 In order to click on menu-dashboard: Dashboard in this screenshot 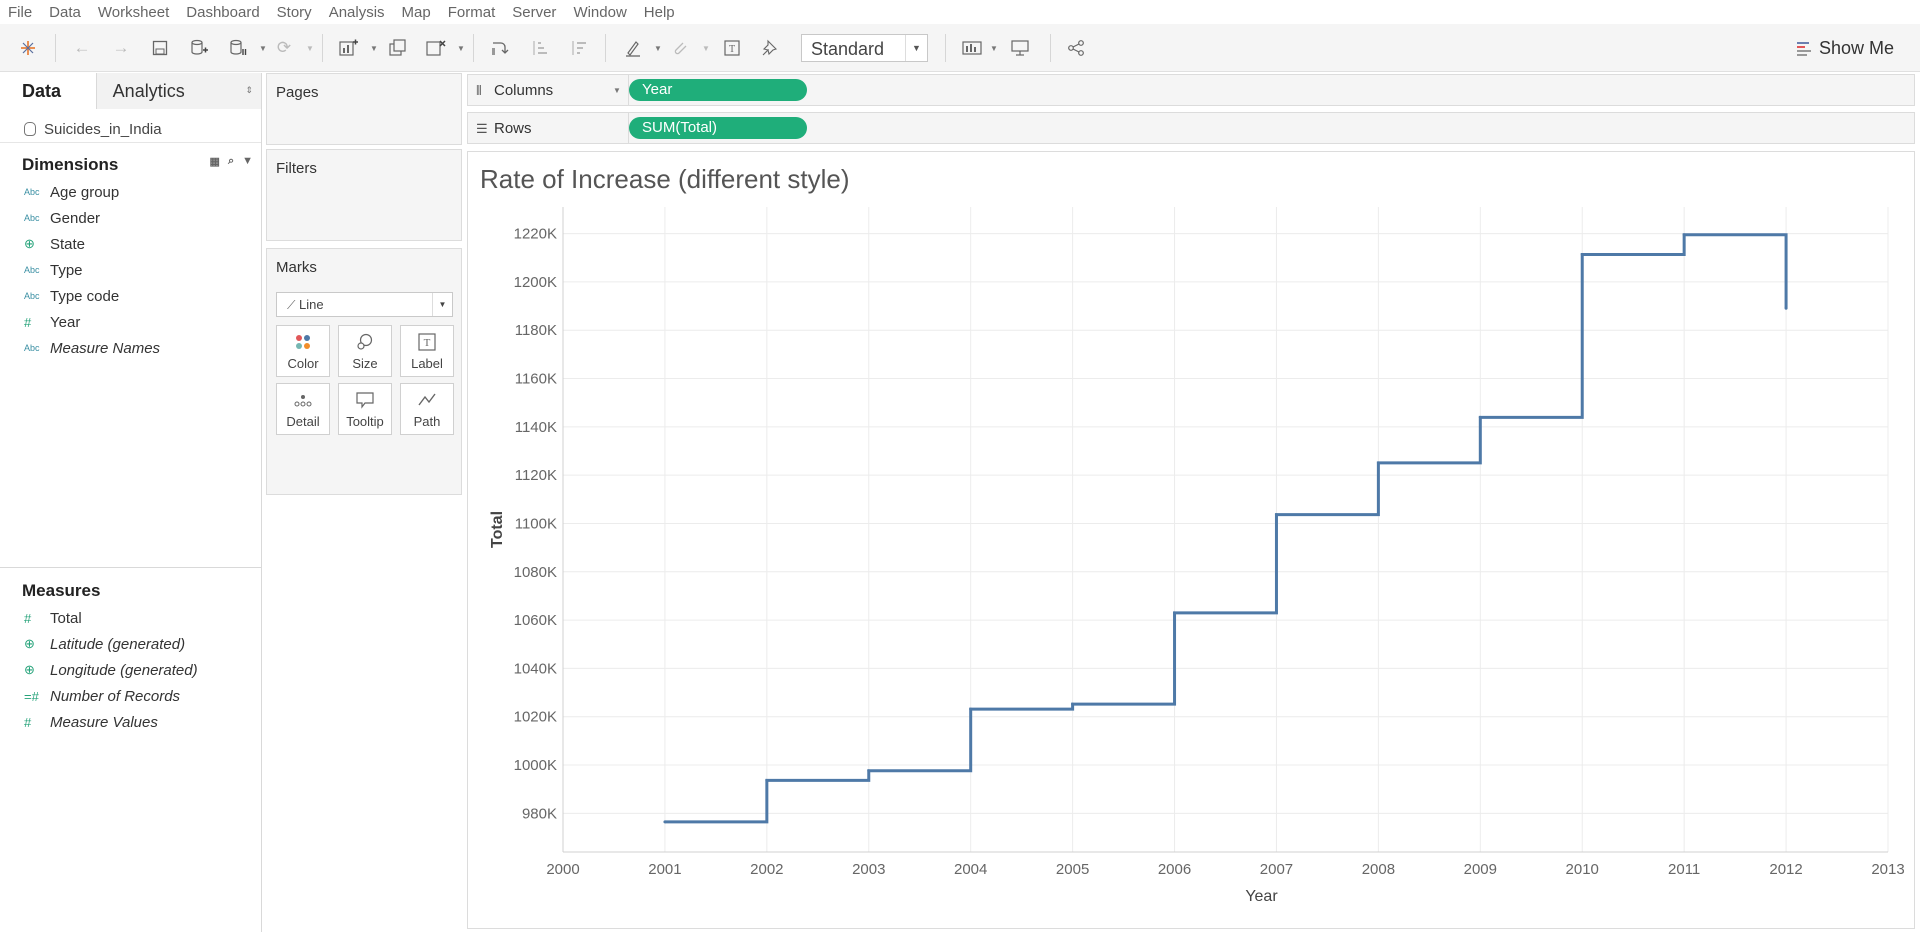, I will do `click(223, 12)`.